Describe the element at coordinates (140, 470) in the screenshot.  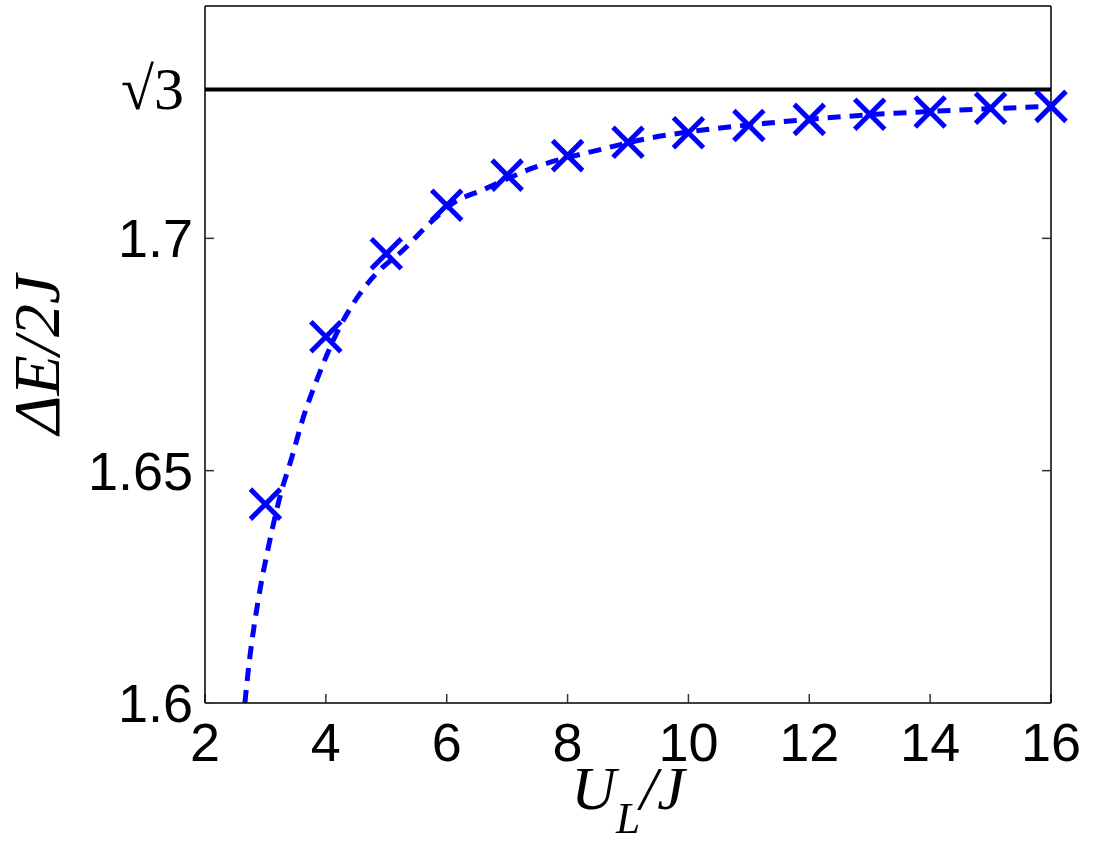
I see `y-tick-label: 1.65` at that location.